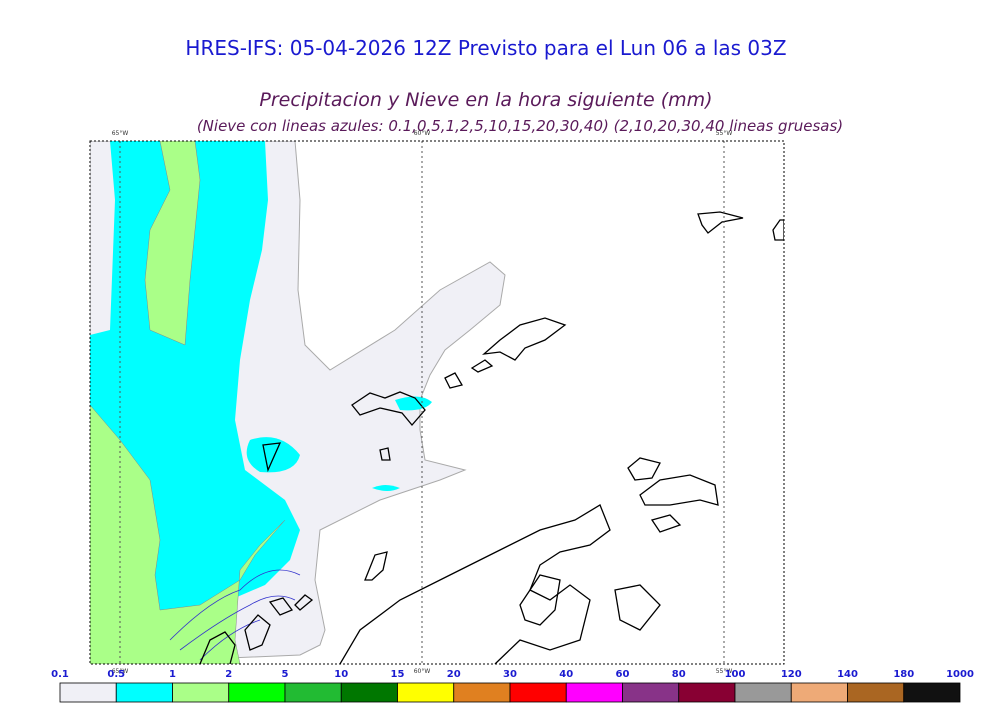  I want to click on legend-label: 5, so click(285, 674).